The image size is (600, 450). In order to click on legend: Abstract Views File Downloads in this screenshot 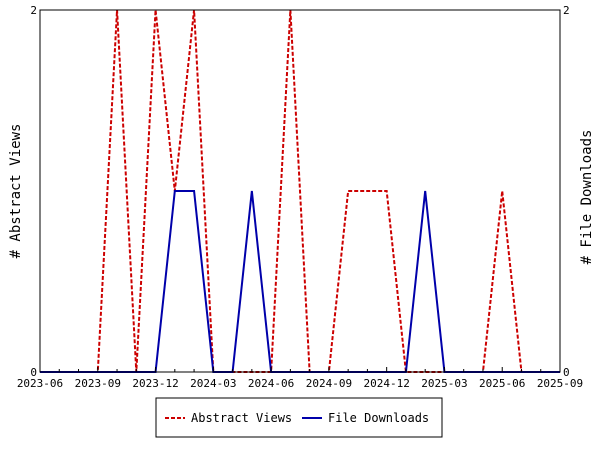, I will do `click(299, 417)`.